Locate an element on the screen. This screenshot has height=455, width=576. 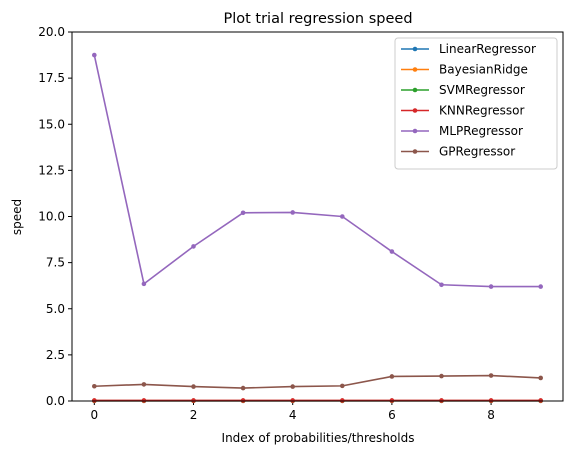
legend-label: MLPRegressor is located at coordinates (481, 131).